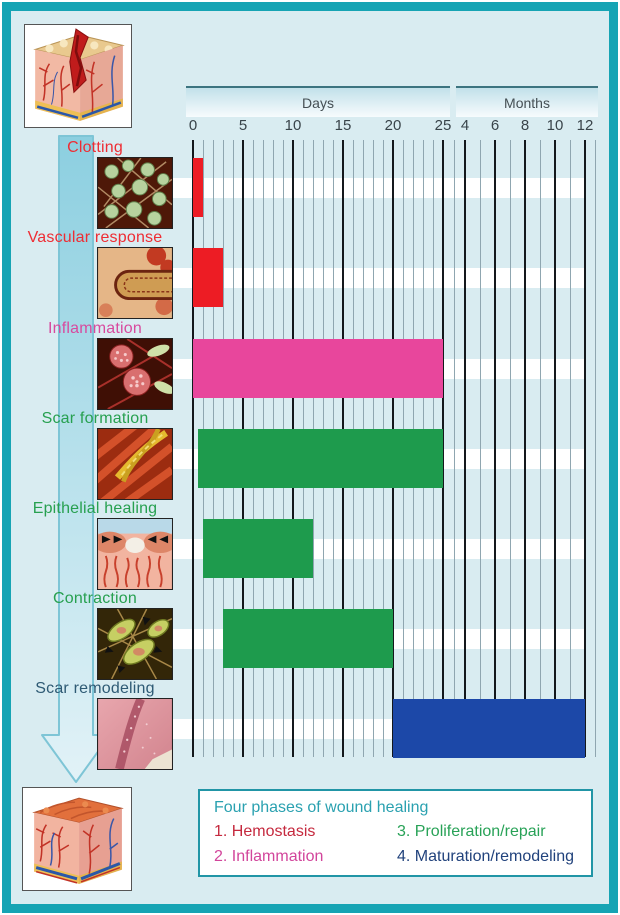  What do you see at coordinates (321, 807) in the screenshot?
I see `legend-title: Four phases of wound healing` at bounding box center [321, 807].